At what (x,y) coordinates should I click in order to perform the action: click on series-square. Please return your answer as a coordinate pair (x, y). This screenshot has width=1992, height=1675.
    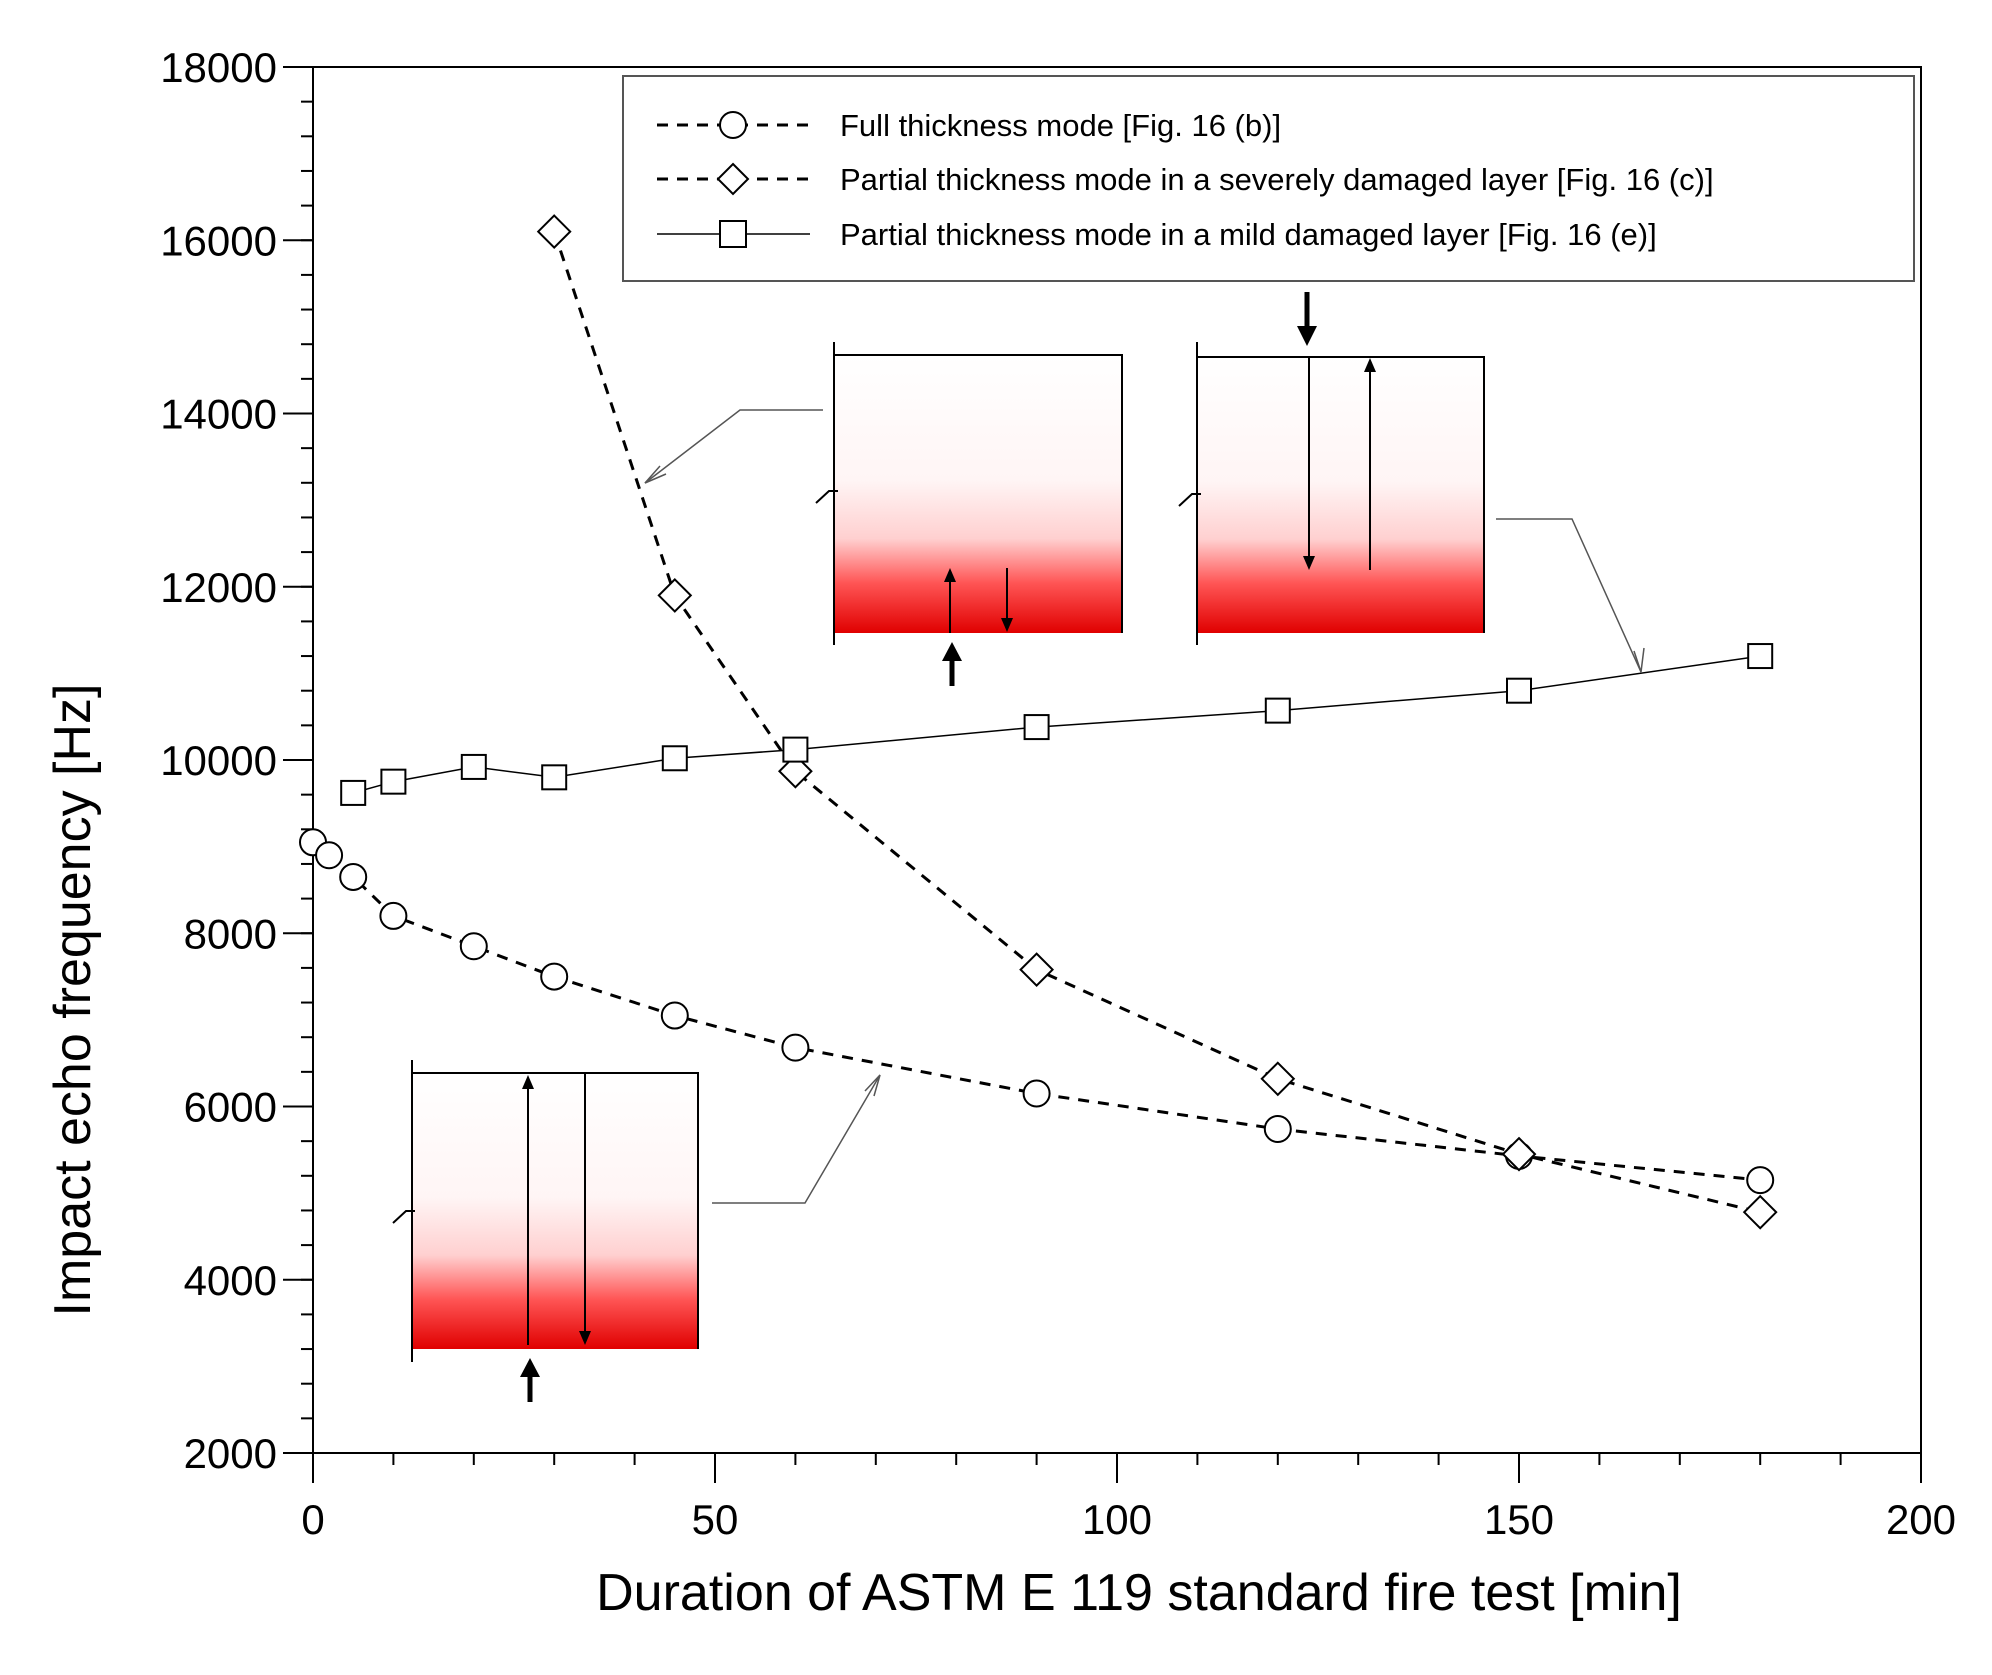
    Looking at the image, I should click on (1057, 724).